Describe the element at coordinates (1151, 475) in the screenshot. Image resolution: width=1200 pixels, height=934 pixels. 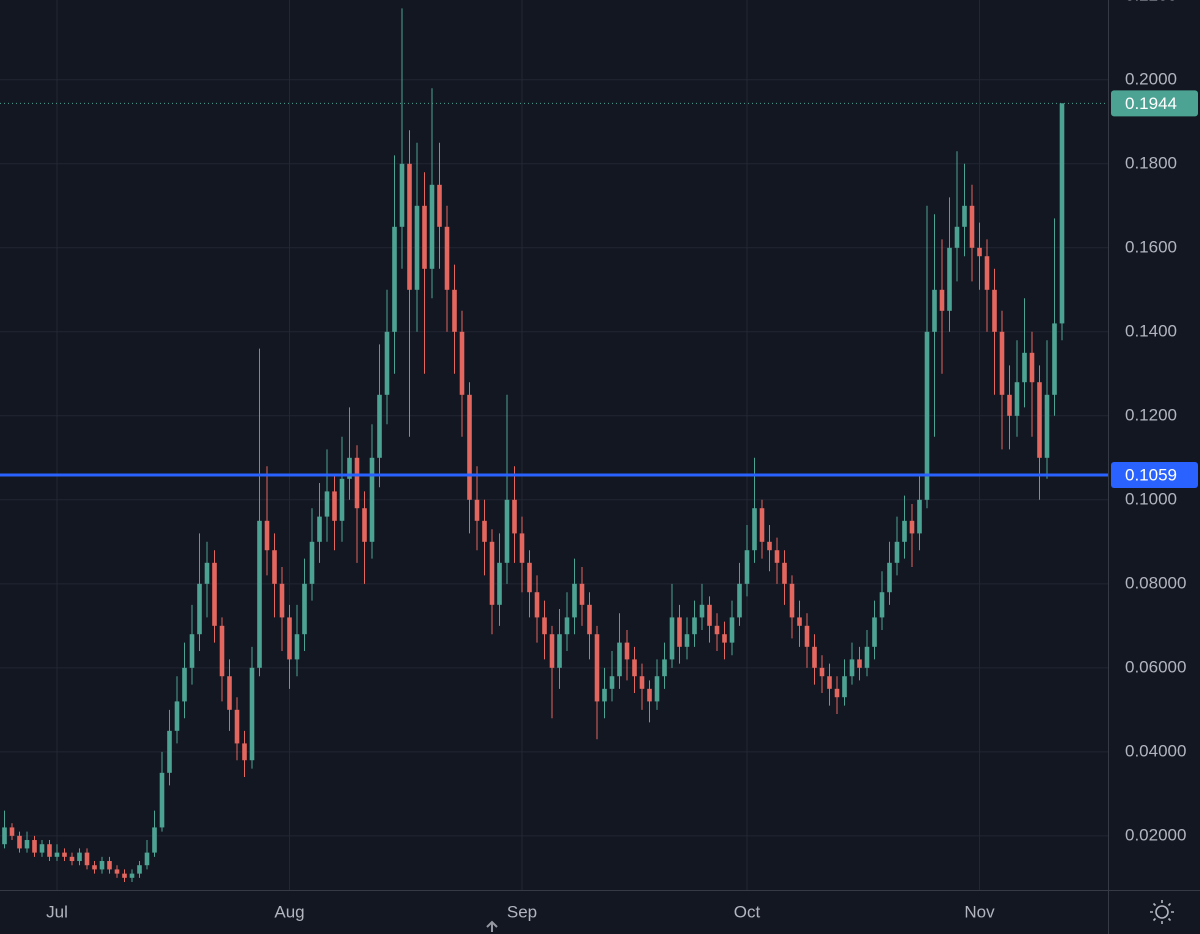
I see `horizontal-line-label: 0.1059` at that location.